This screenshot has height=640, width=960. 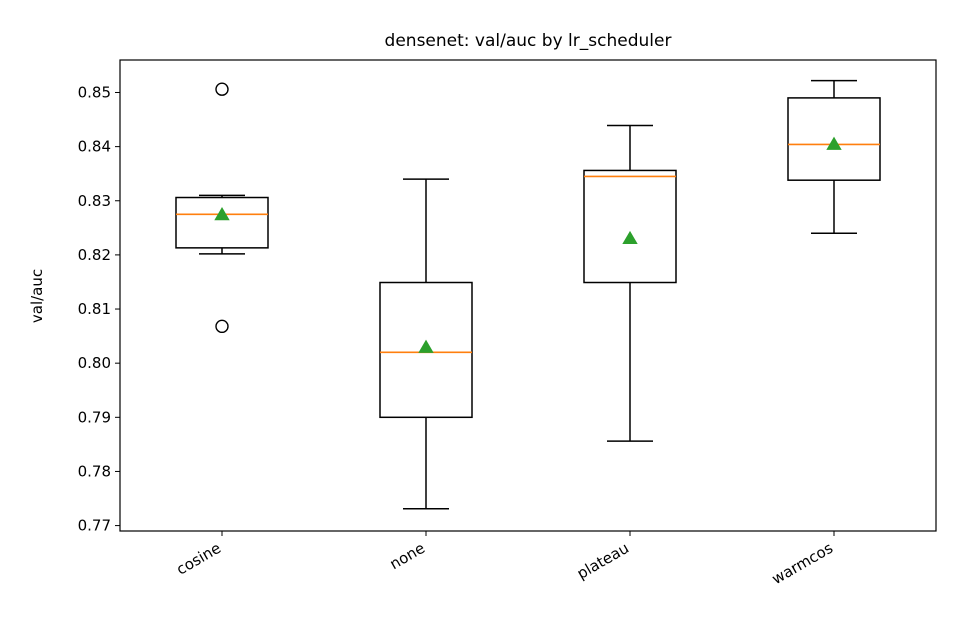 I want to click on y-tick-label: 0.81, so click(x=94, y=309).